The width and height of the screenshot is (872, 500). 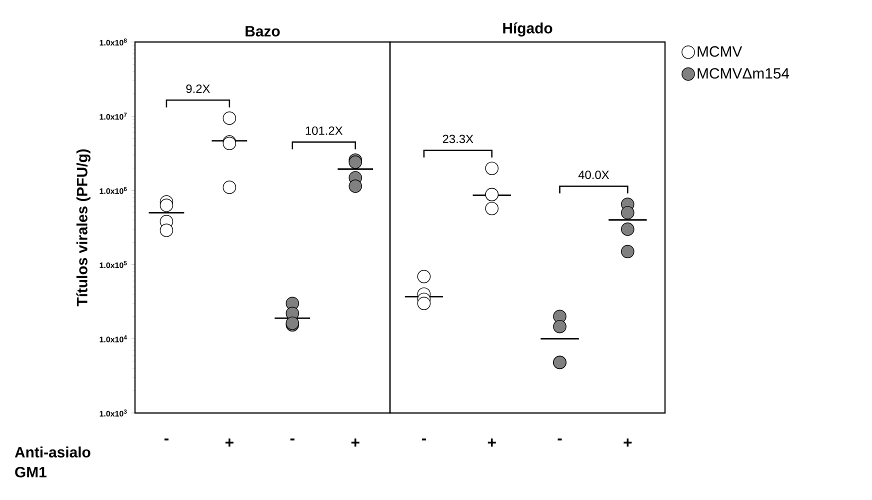 What do you see at coordinates (744, 73) in the screenshot?
I see `legend-label: MCMVΔm154` at bounding box center [744, 73].